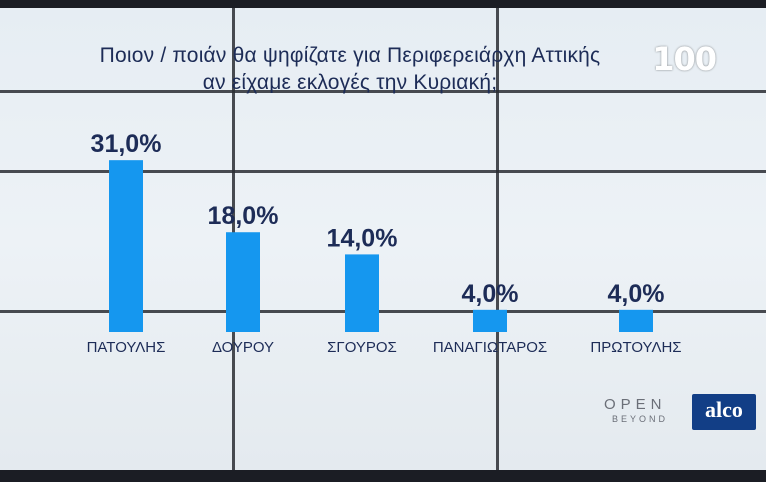 This screenshot has height=482, width=766. I want to click on open-logo-subtitle: BEYOND, so click(640, 419).